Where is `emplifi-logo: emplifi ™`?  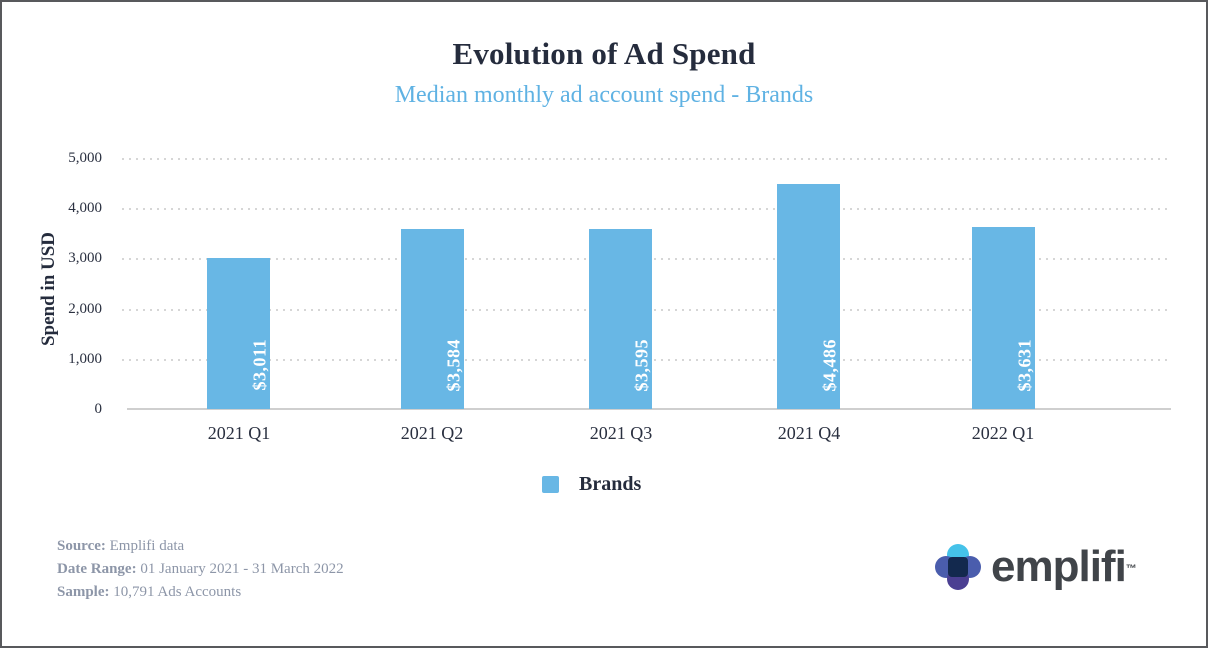
emplifi-logo: emplifi ™ is located at coordinates (1036, 566).